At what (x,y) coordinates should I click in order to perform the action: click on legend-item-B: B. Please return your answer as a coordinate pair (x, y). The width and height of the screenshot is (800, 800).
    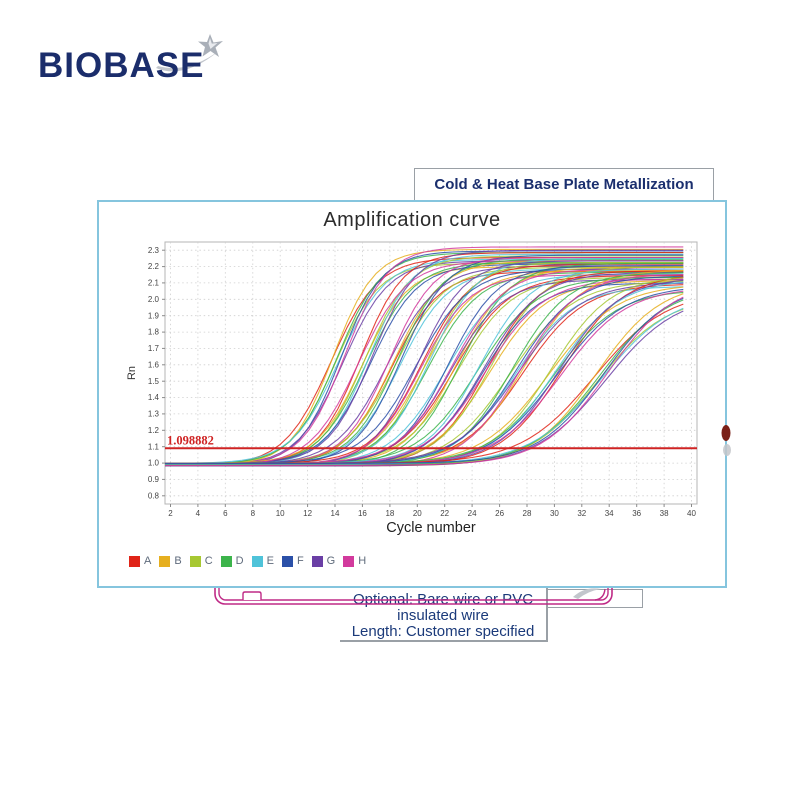
    Looking at the image, I should click on (170, 561).